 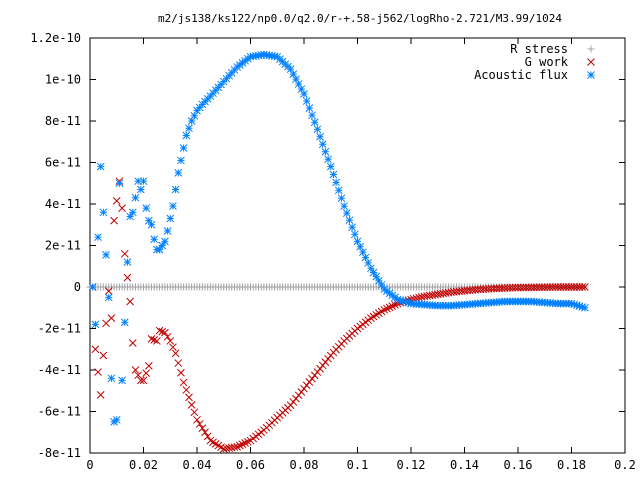 I want to click on y-tick-label: 8e-11, so click(x=63, y=121).